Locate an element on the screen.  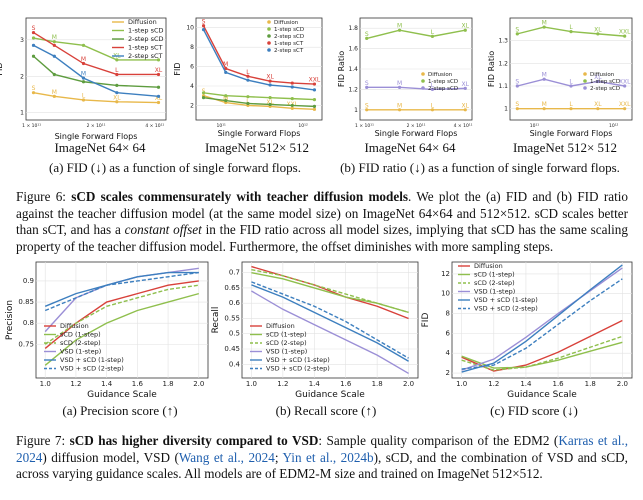
y-tick-label: 0.85 is located at coordinates (26, 302).